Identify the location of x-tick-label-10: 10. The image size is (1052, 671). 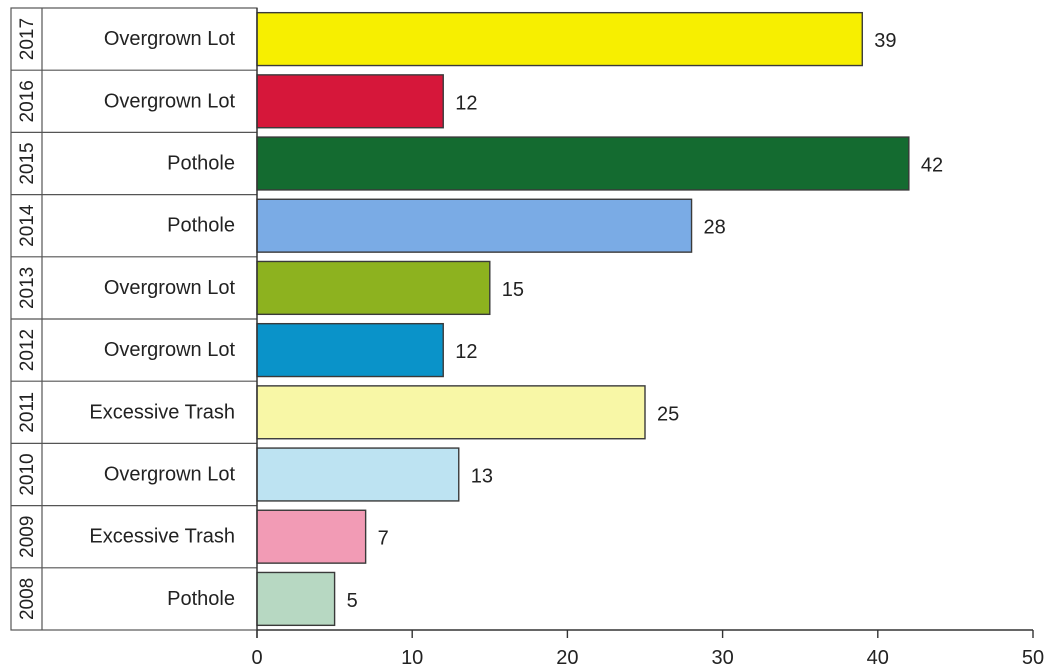
(412, 658).